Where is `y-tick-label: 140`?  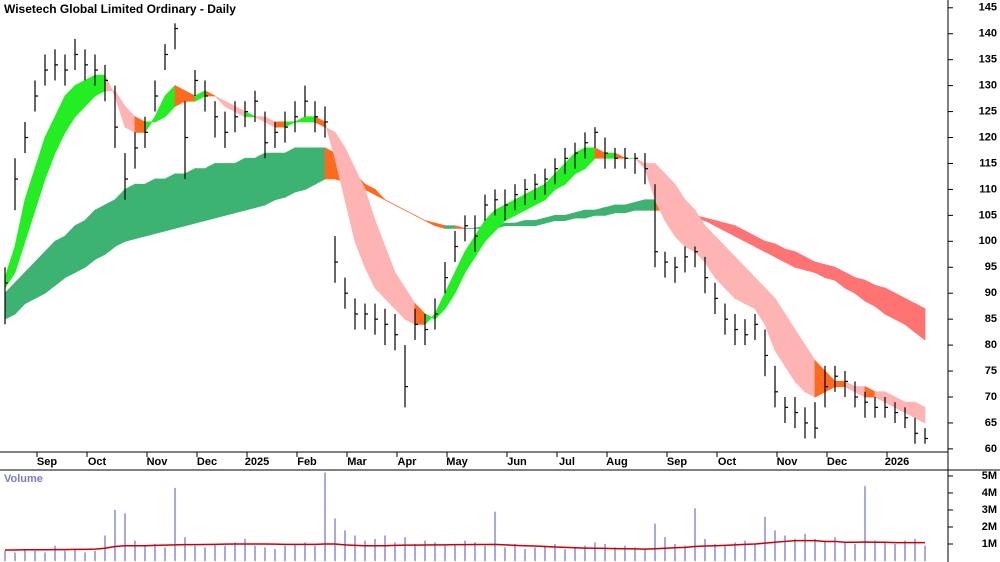 y-tick-label: 140 is located at coordinates (988, 34).